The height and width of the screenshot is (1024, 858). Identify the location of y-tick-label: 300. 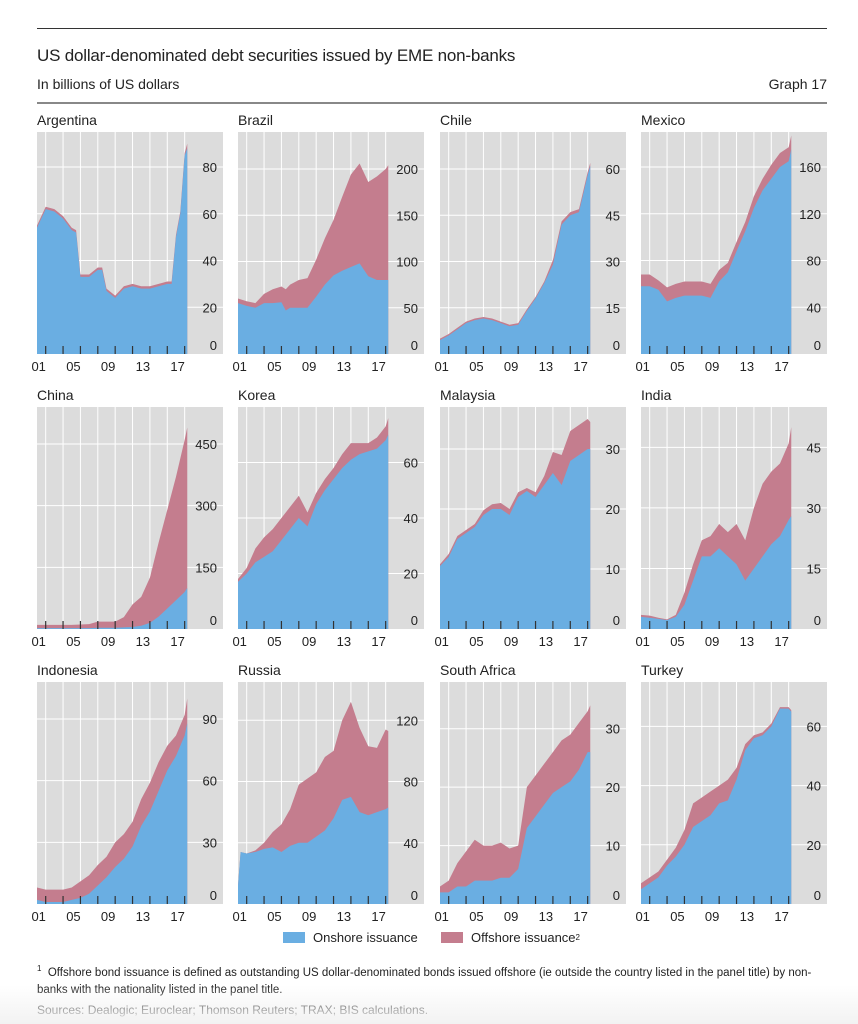
(206, 506).